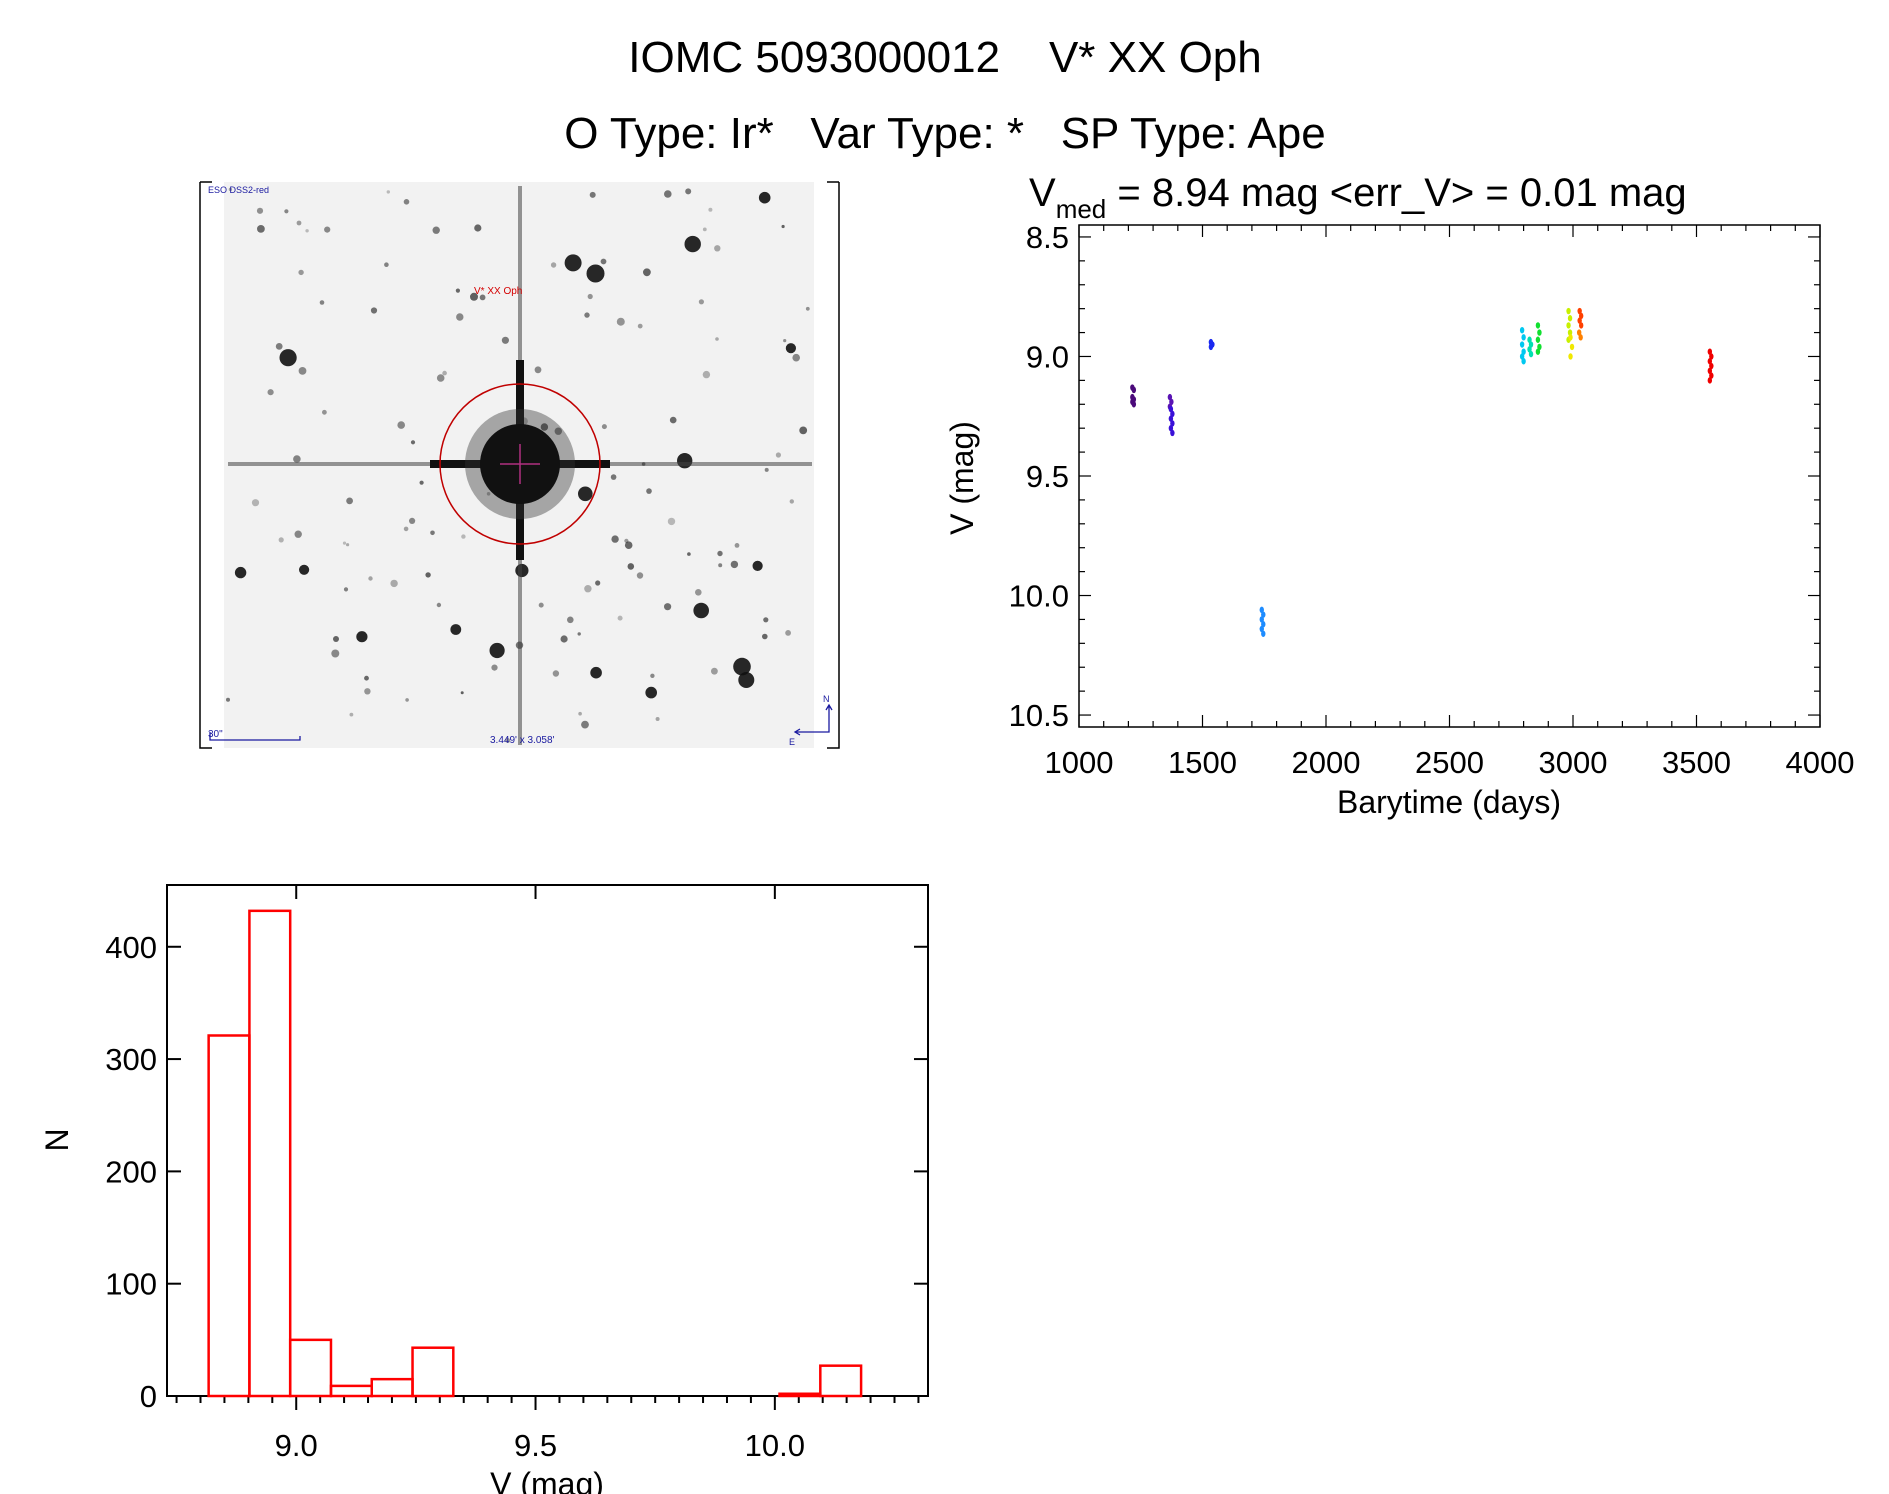  Describe the element at coordinates (547, 1480) in the screenshot. I see `x-axis-label: V (mag)` at that location.